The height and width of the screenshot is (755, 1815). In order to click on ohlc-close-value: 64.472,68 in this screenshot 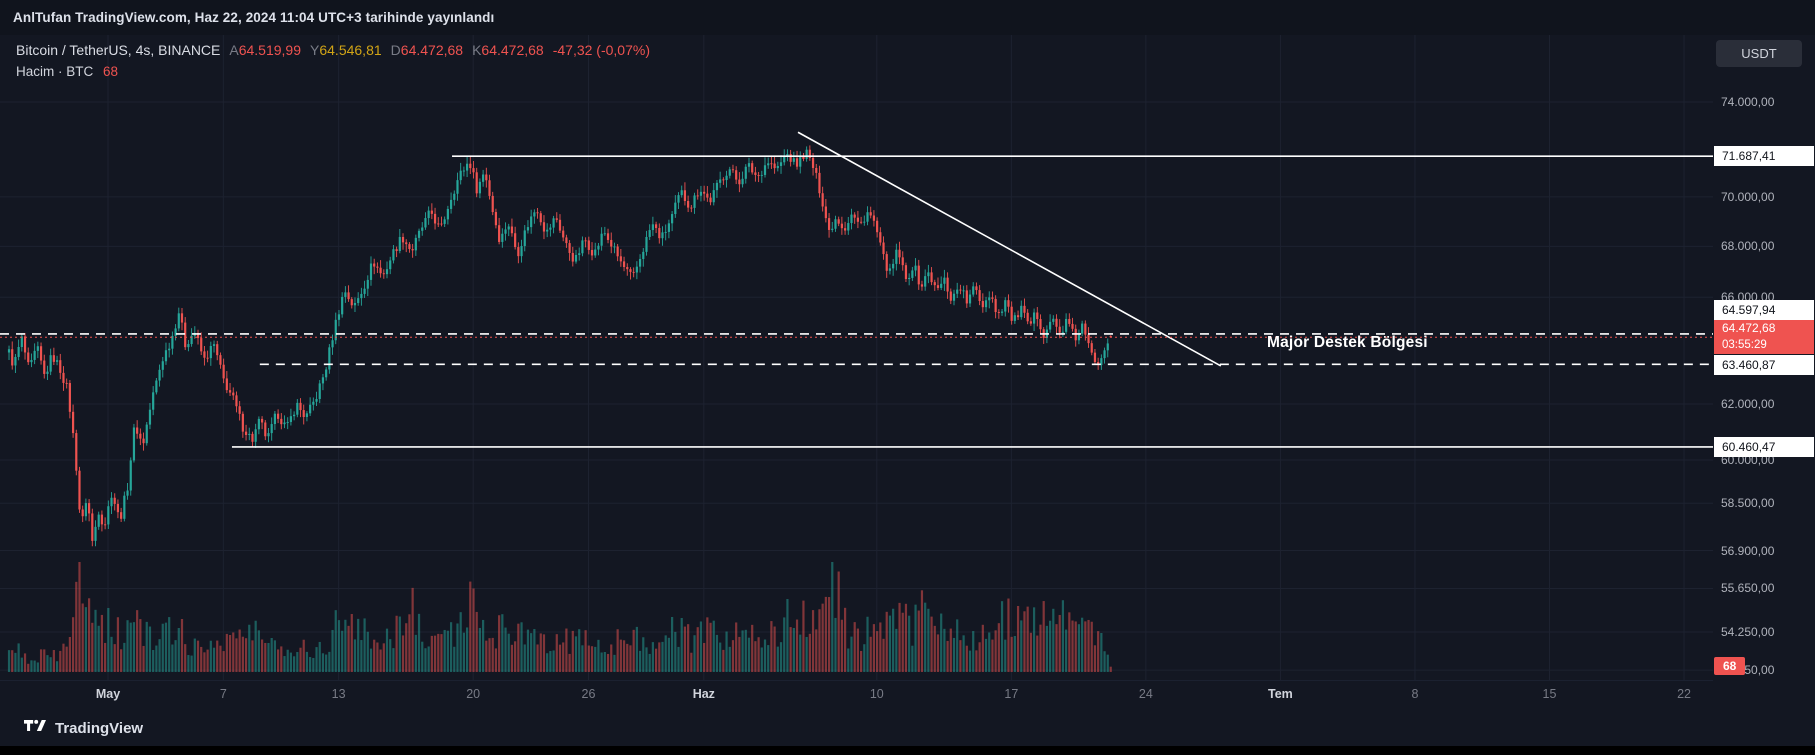, I will do `click(512, 50)`.